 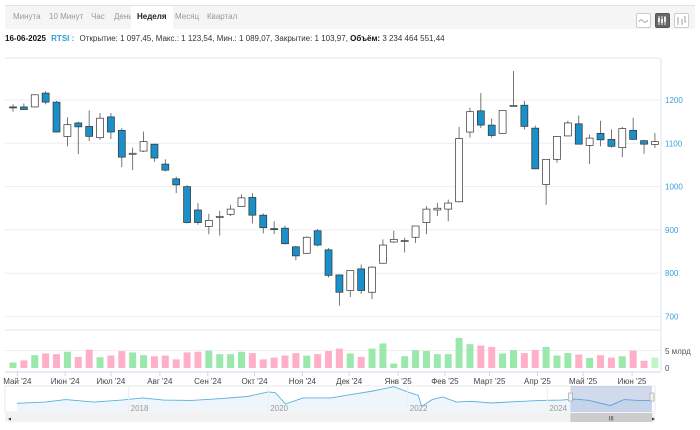 I want to click on ohlc-bars-button, so click(x=681, y=20).